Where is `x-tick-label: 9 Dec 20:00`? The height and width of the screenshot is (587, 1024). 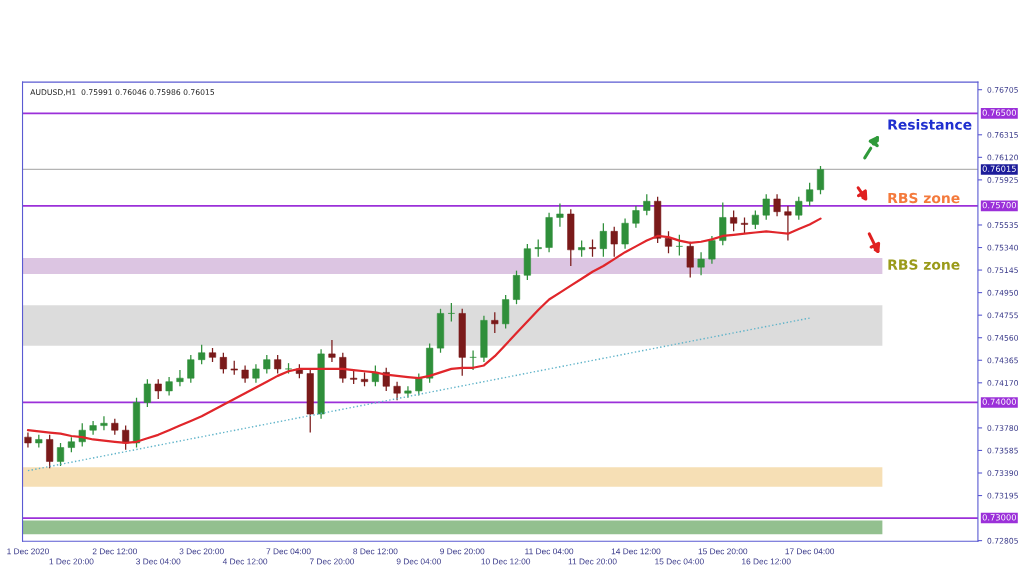 x-tick-label: 9 Dec 20:00 is located at coordinates (462, 551).